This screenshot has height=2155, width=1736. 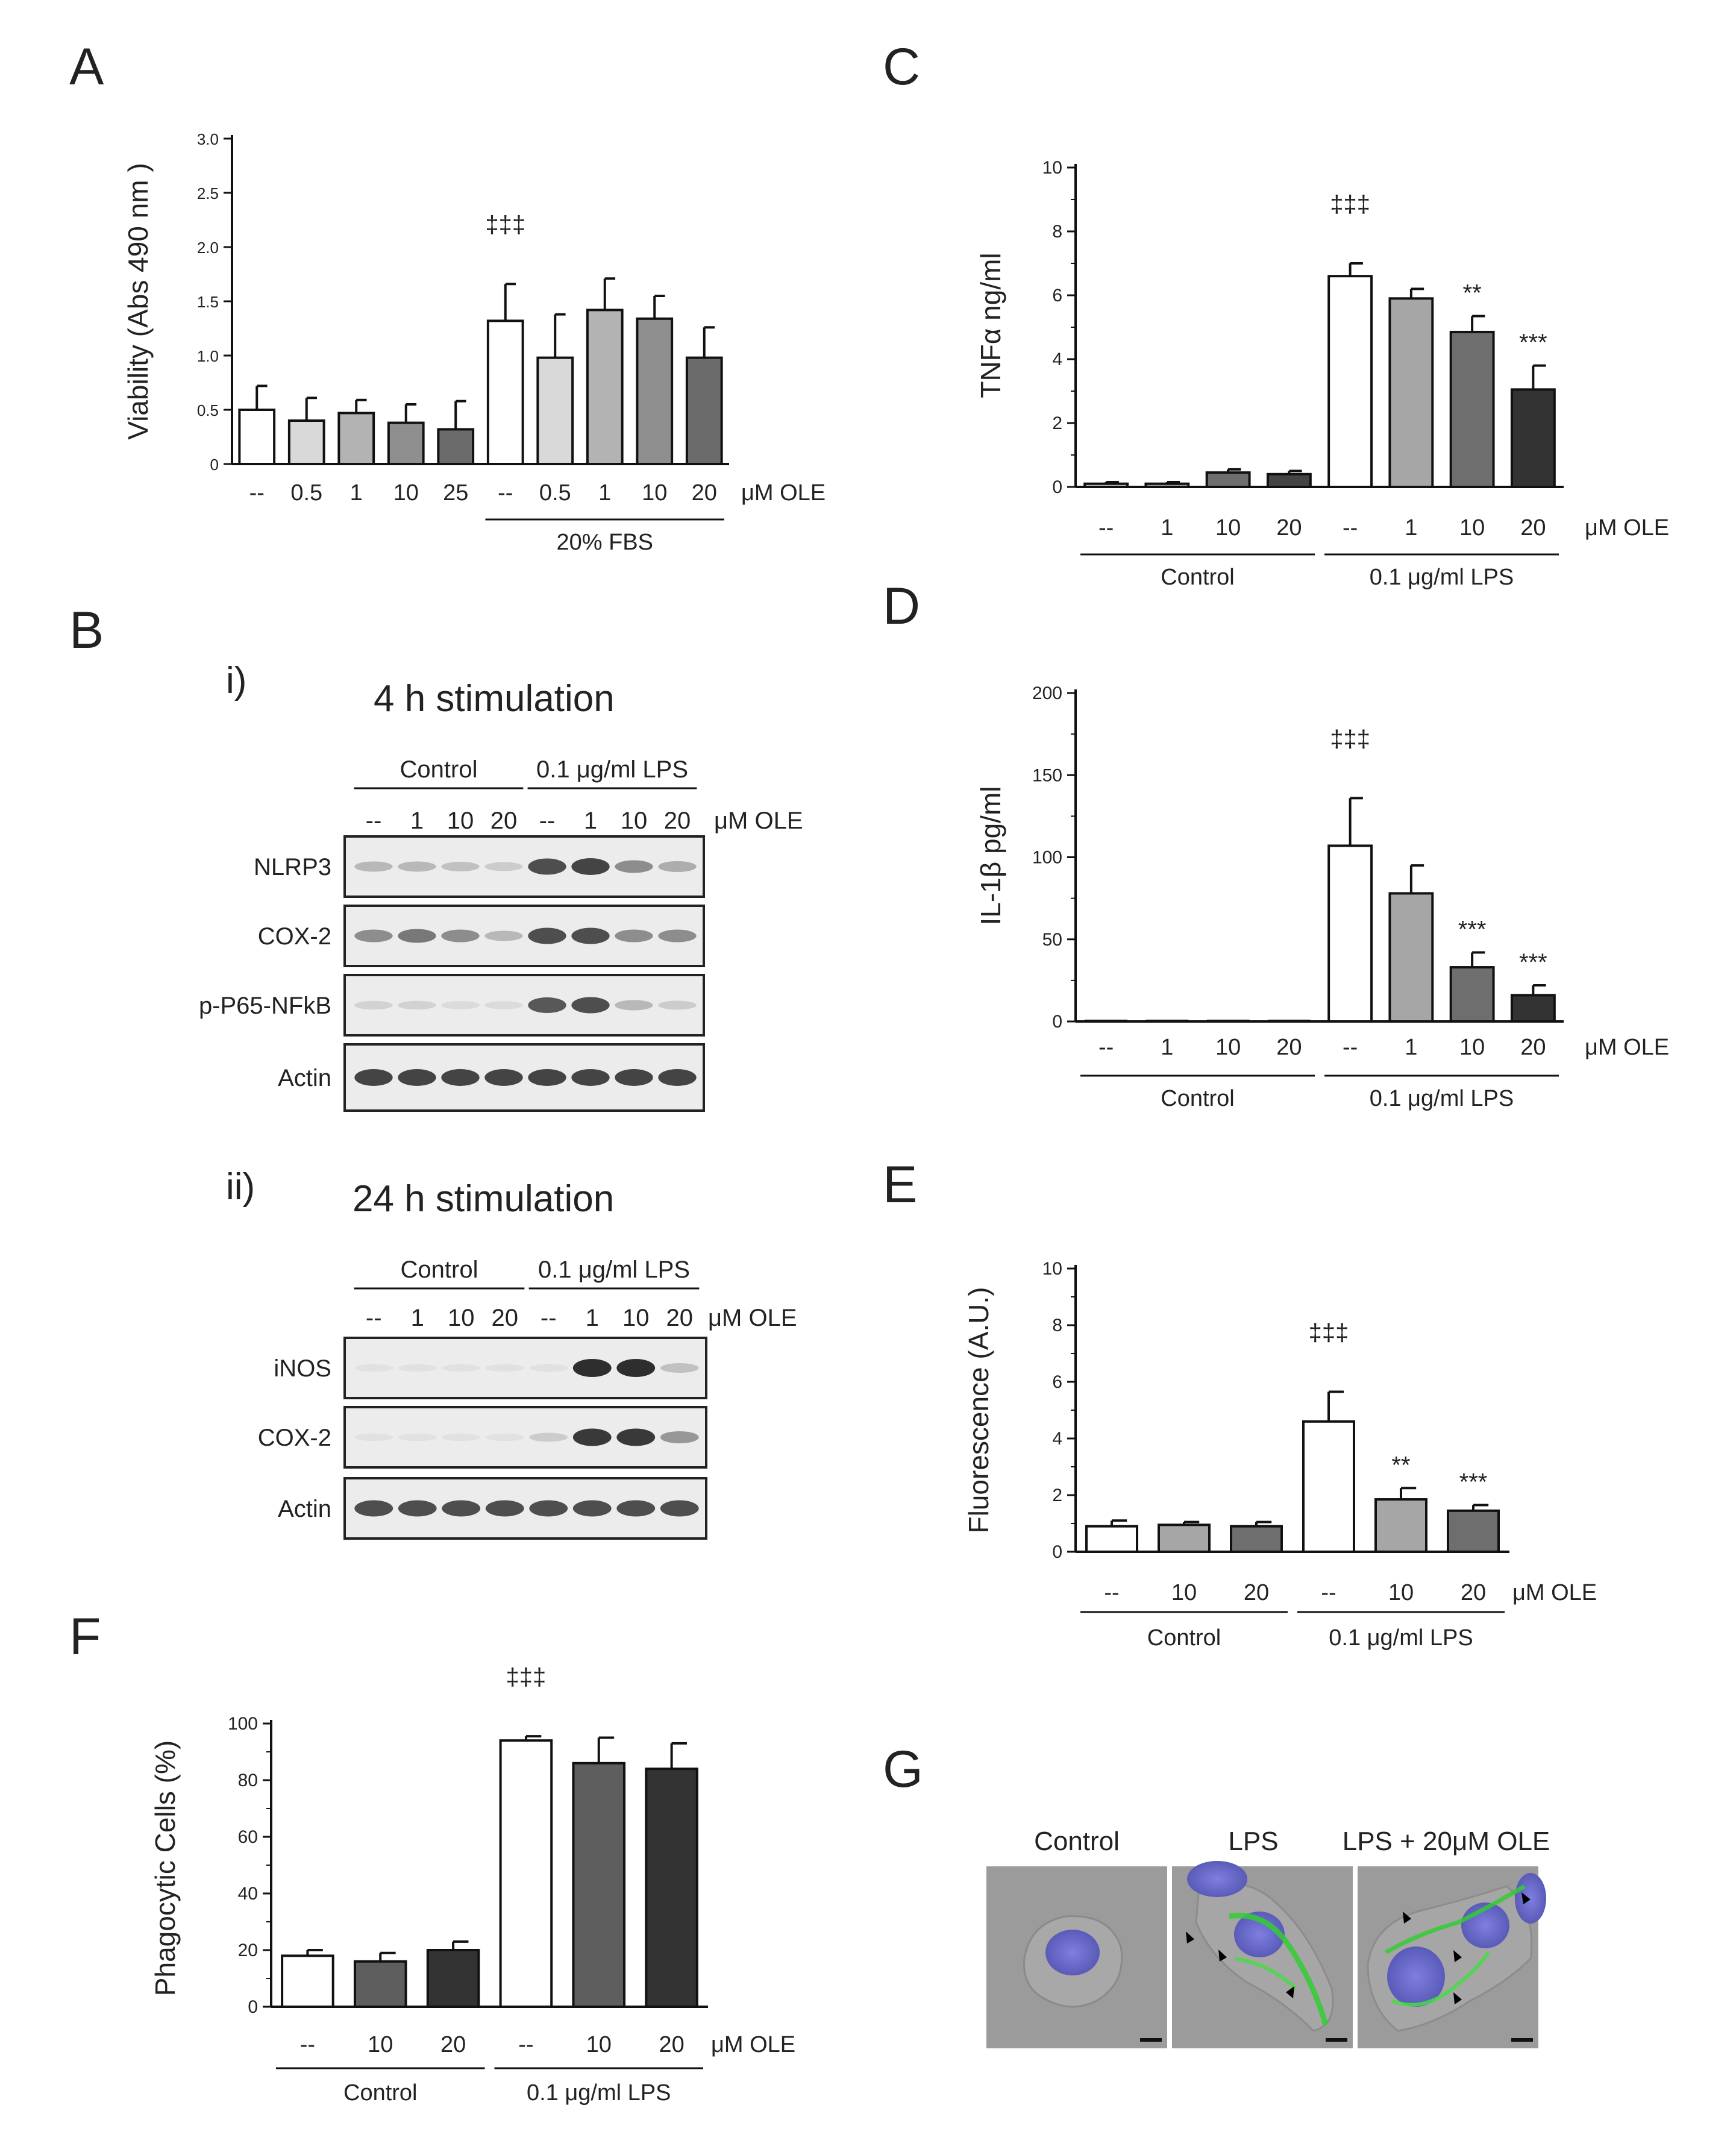 I want to click on group-label: 20% FBS, so click(x=604, y=542).